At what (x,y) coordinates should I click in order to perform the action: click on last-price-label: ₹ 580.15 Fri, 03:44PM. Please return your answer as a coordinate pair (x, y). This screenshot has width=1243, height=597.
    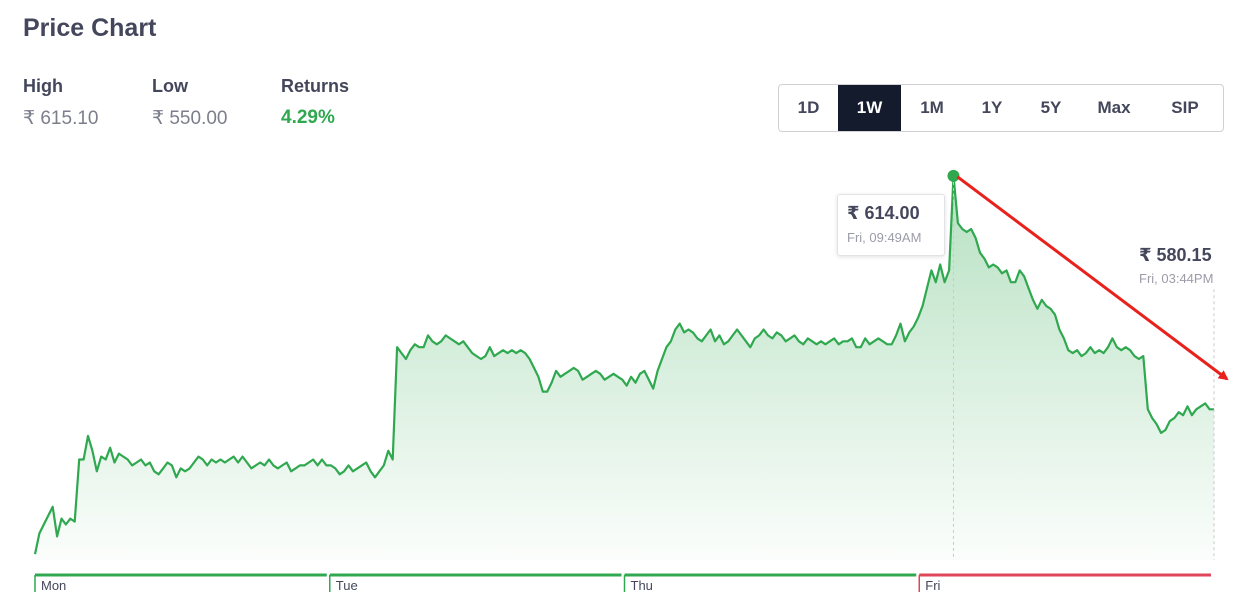
    Looking at the image, I should click on (1176, 265).